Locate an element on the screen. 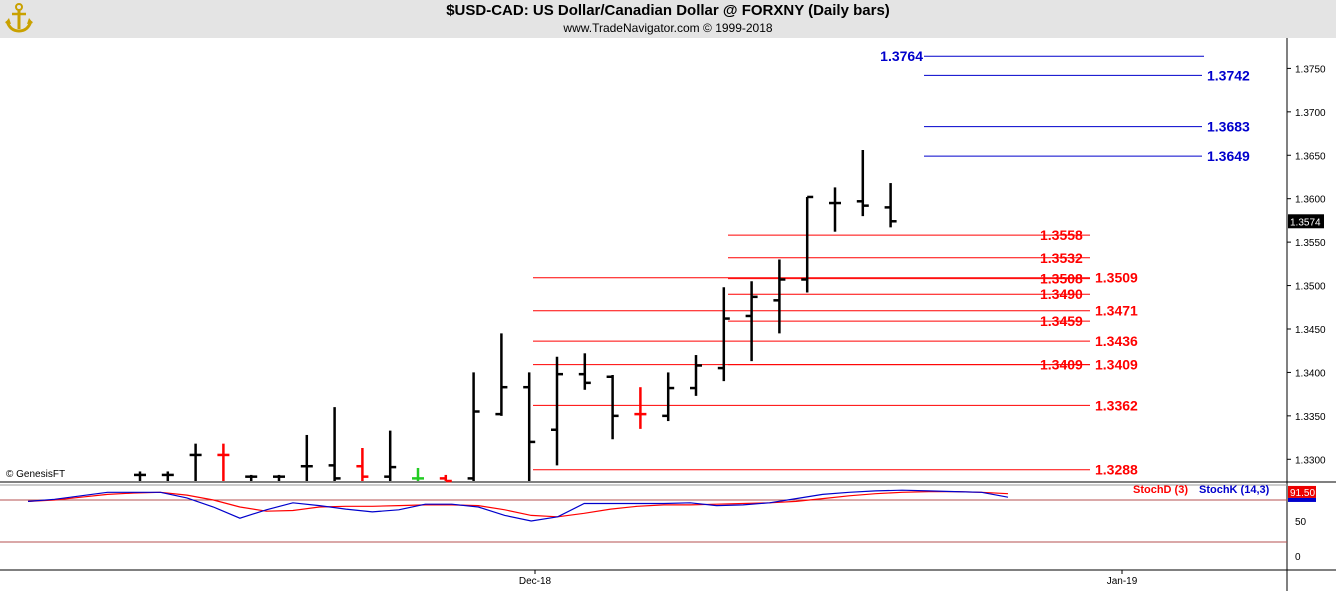 The image size is (1336, 591). price-tick-label: 1.3450 is located at coordinates (1310, 330).